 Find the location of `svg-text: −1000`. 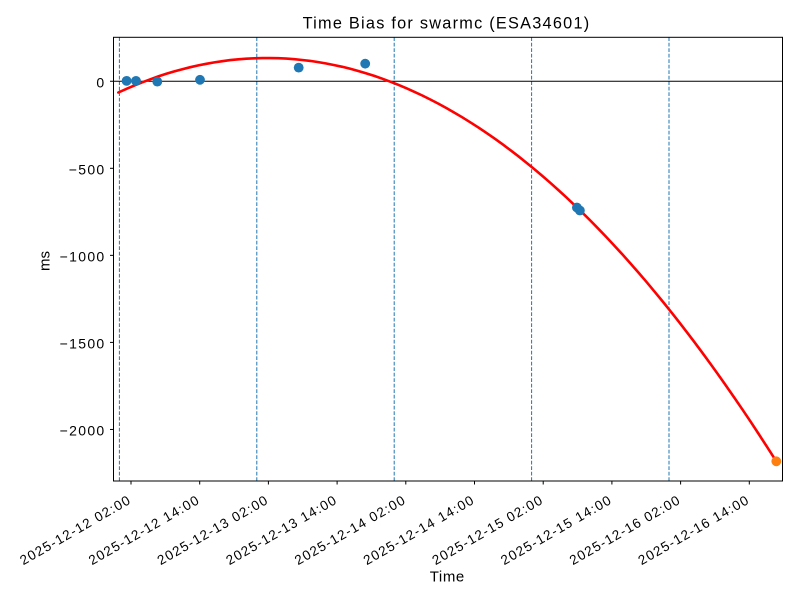

svg-text: −1000 is located at coordinates (83, 256).